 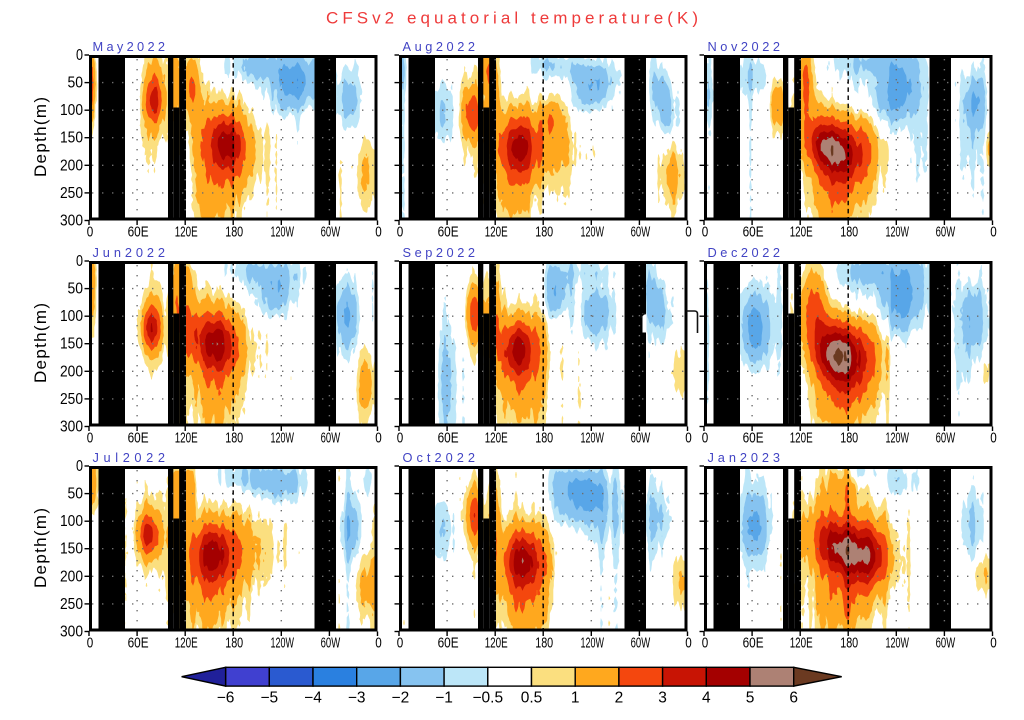 What do you see at coordinates (575, 698) in the screenshot?
I see `svg-text: 1` at bounding box center [575, 698].